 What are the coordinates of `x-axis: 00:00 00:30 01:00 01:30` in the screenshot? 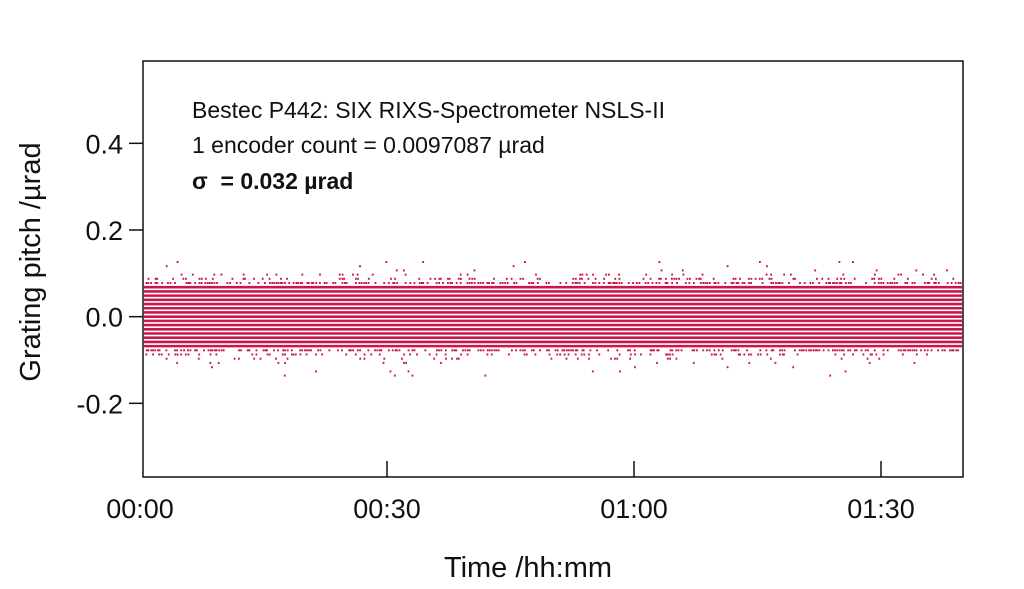 It's located at (510, 492).